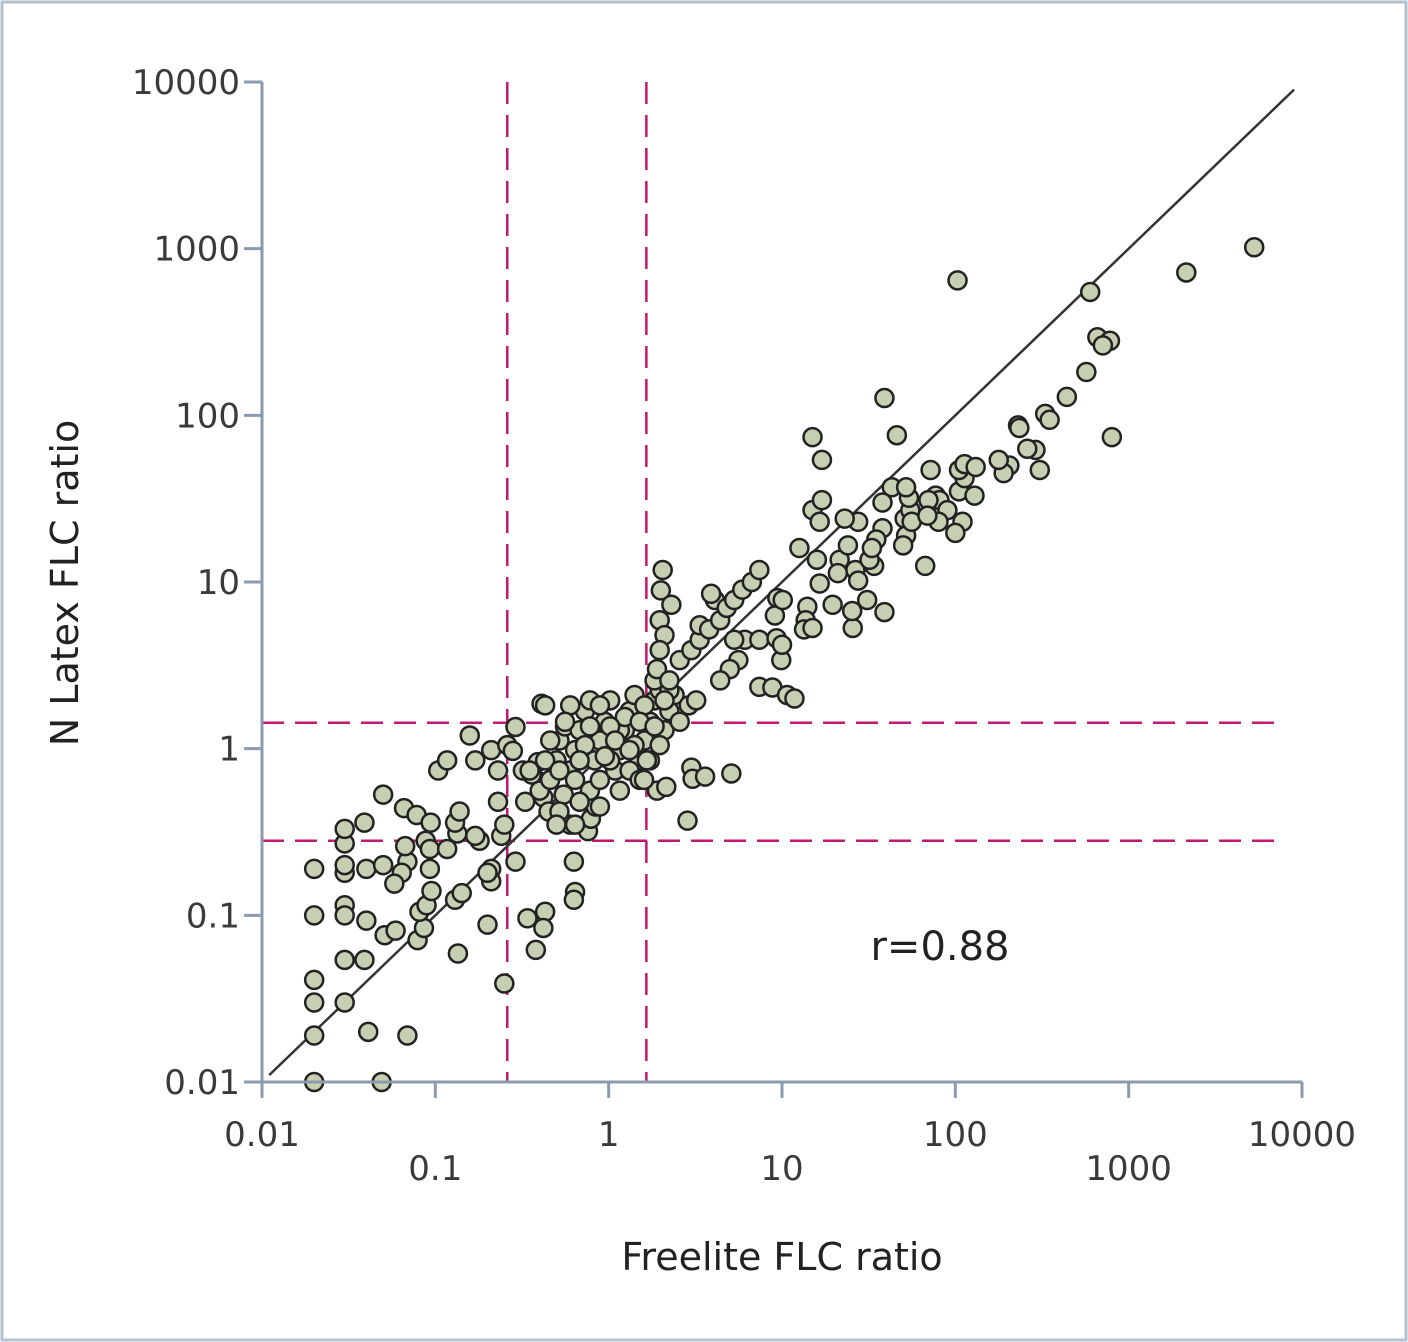 This screenshot has width=1408, height=1342. I want to click on x-tick-label: 10000, so click(1302, 1135).